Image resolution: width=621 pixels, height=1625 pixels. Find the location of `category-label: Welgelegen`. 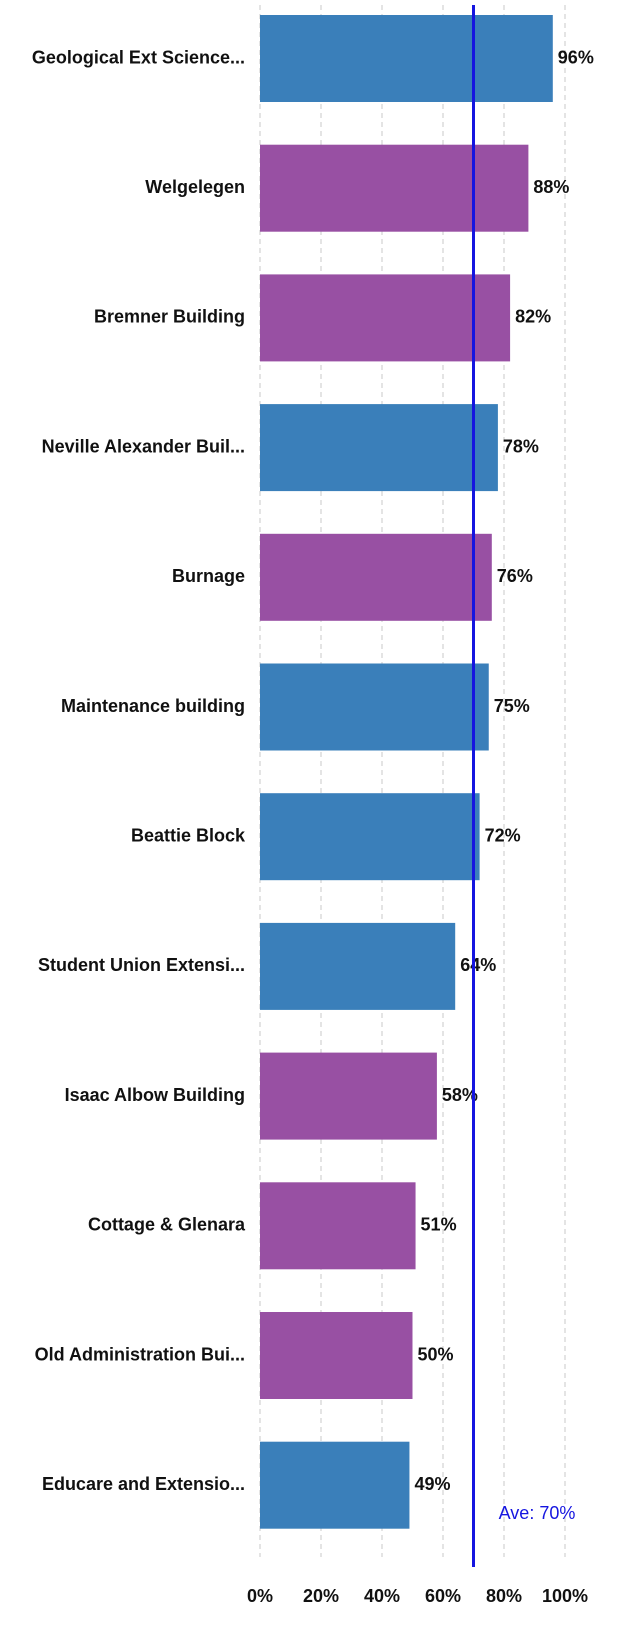

category-label: Welgelegen is located at coordinates (195, 187).